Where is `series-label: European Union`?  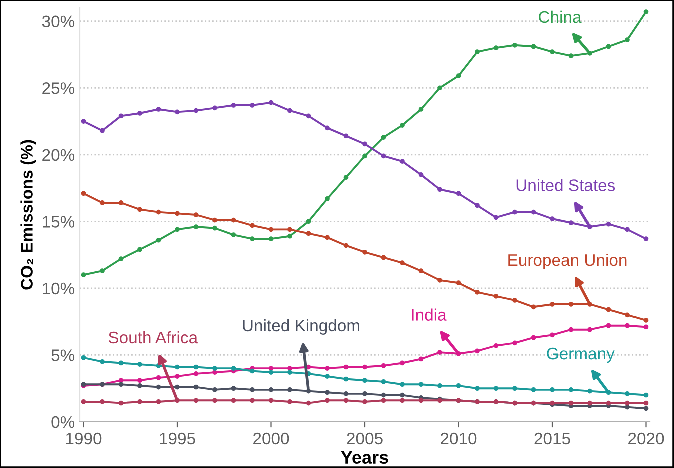 series-label: European Union is located at coordinates (567, 262).